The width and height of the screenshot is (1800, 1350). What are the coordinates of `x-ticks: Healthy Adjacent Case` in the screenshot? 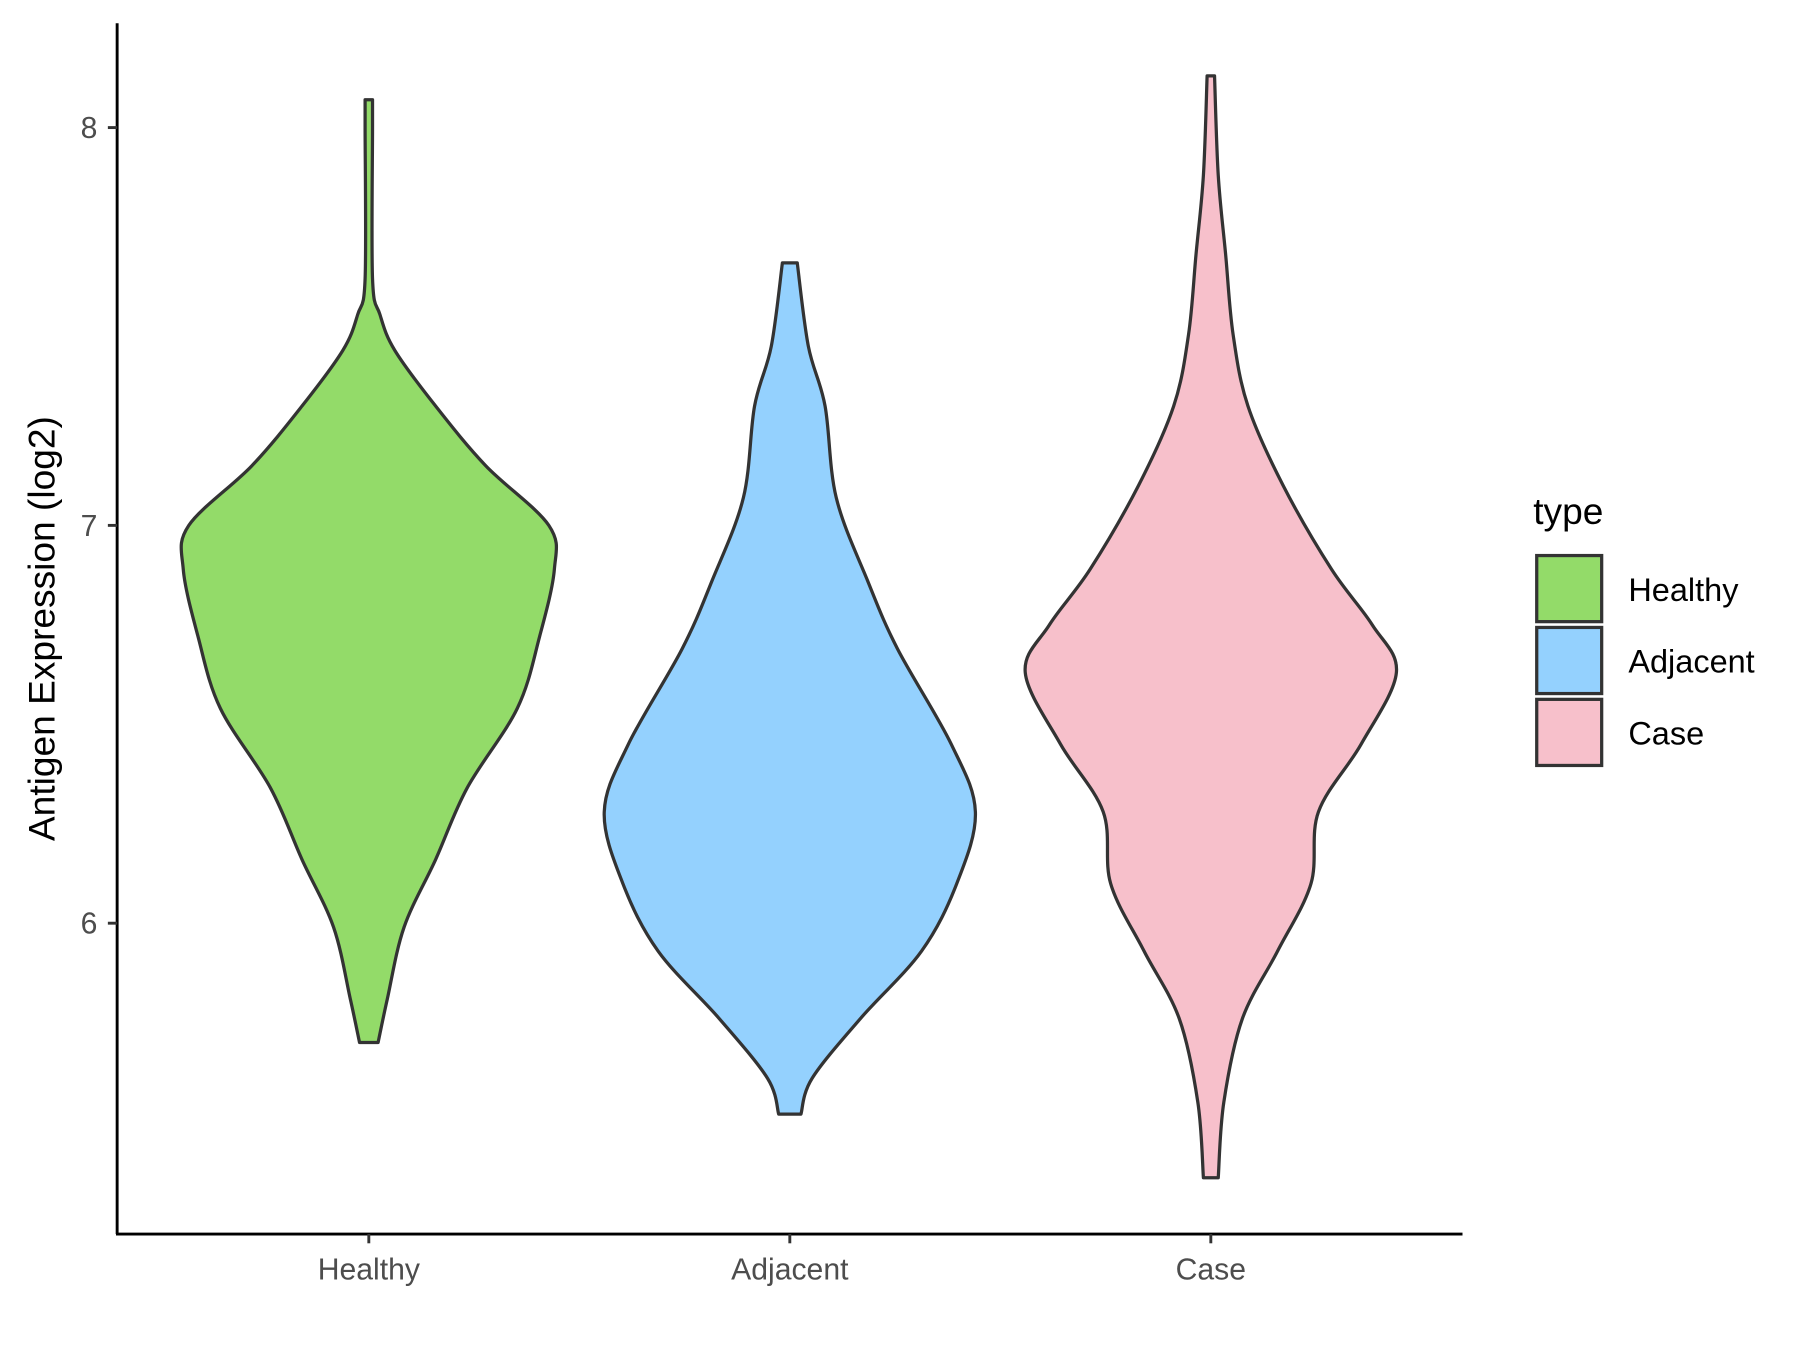 It's located at (782, 1260).